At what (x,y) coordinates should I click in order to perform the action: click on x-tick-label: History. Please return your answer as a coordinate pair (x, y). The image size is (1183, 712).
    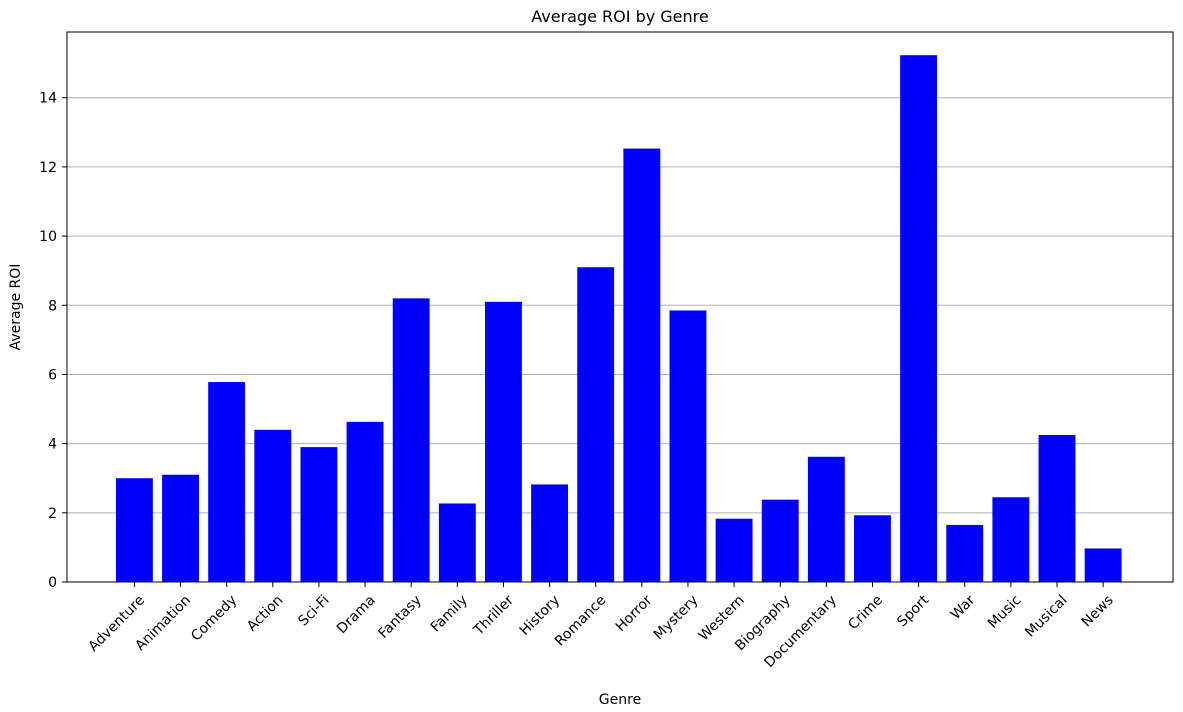
    Looking at the image, I should click on (540, 615).